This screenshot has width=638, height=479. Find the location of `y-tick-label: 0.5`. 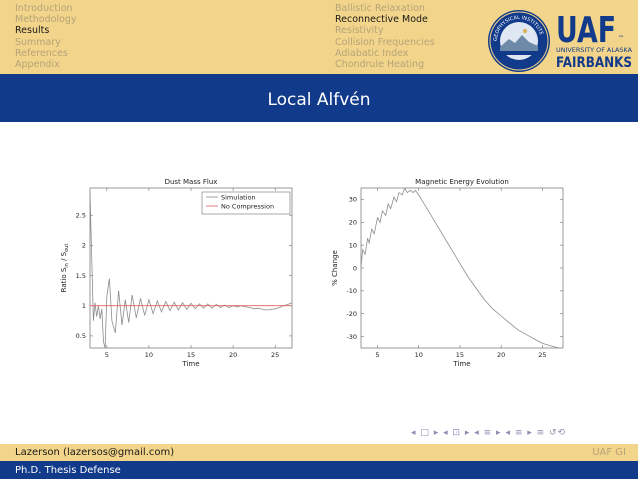

y-tick-label: 0.5 is located at coordinates (81, 336).